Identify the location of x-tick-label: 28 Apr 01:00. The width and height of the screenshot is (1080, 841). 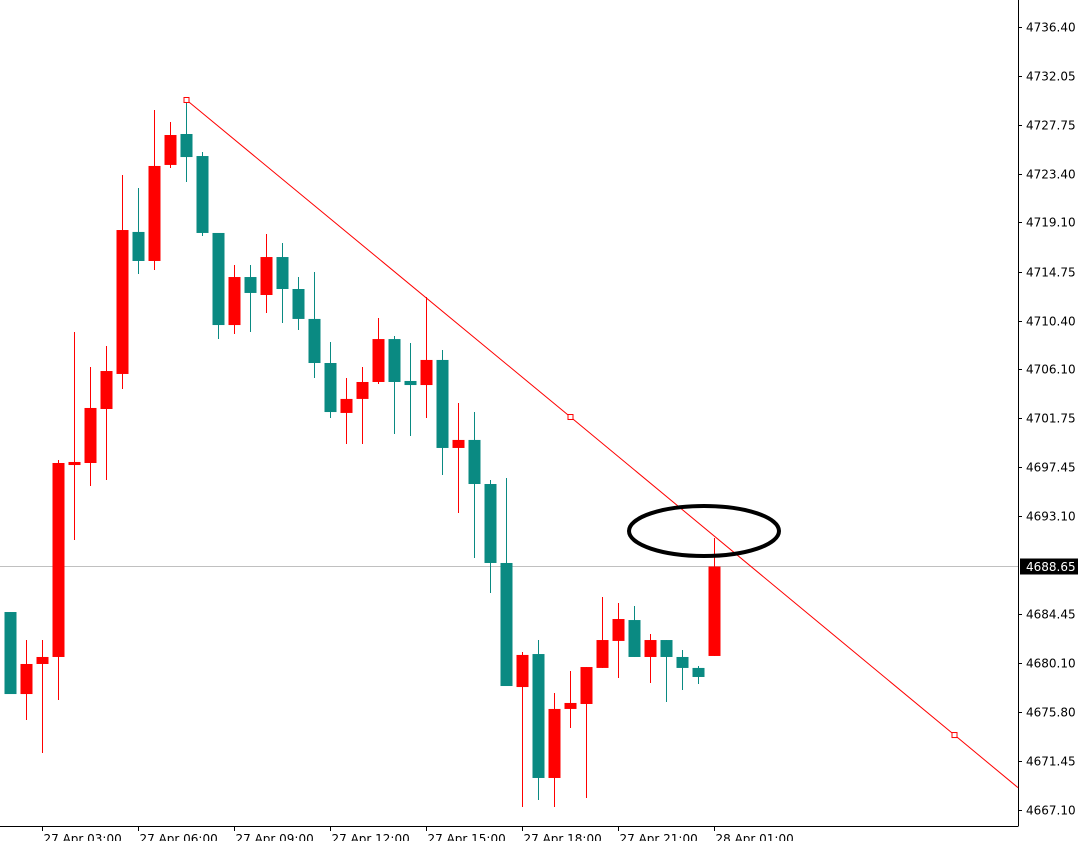
(755, 836).